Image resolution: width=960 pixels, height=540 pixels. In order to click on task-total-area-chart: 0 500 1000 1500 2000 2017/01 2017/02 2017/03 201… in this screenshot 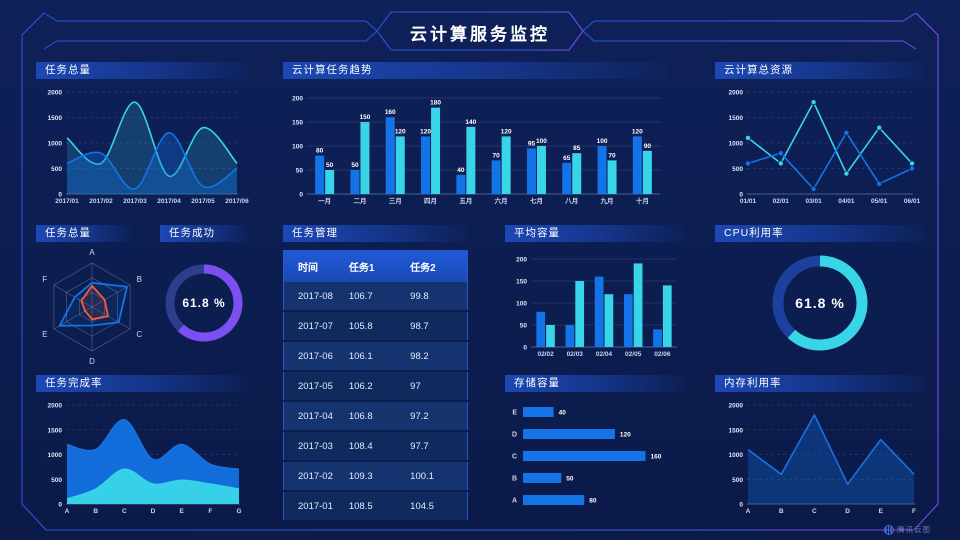, I will do `click(149, 148)`.